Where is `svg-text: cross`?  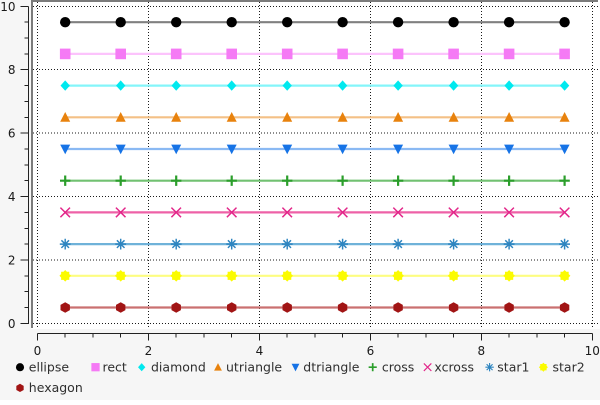 svg-text: cross is located at coordinates (398, 367).